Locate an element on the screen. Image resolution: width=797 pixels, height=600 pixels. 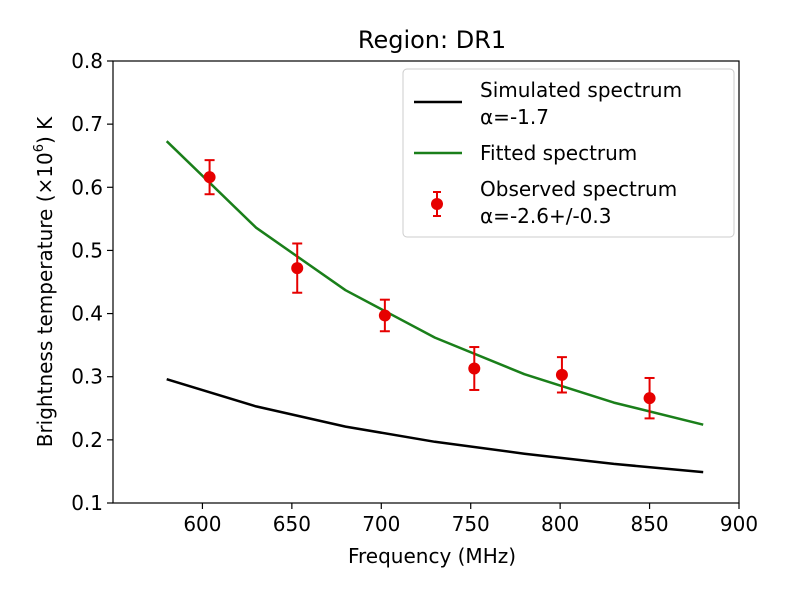
legend-observed-label: Observed spectrum is located at coordinates (578, 189).